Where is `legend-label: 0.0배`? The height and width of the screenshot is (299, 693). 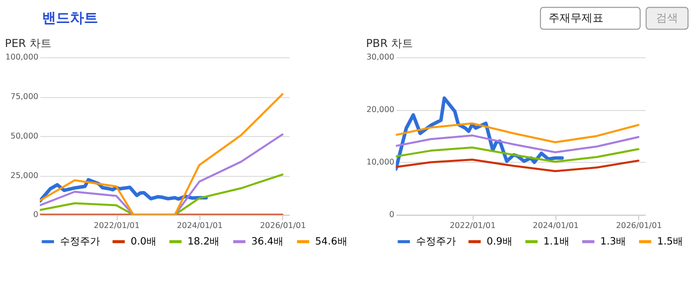
legend-label: 0.0배 is located at coordinates (143, 242).